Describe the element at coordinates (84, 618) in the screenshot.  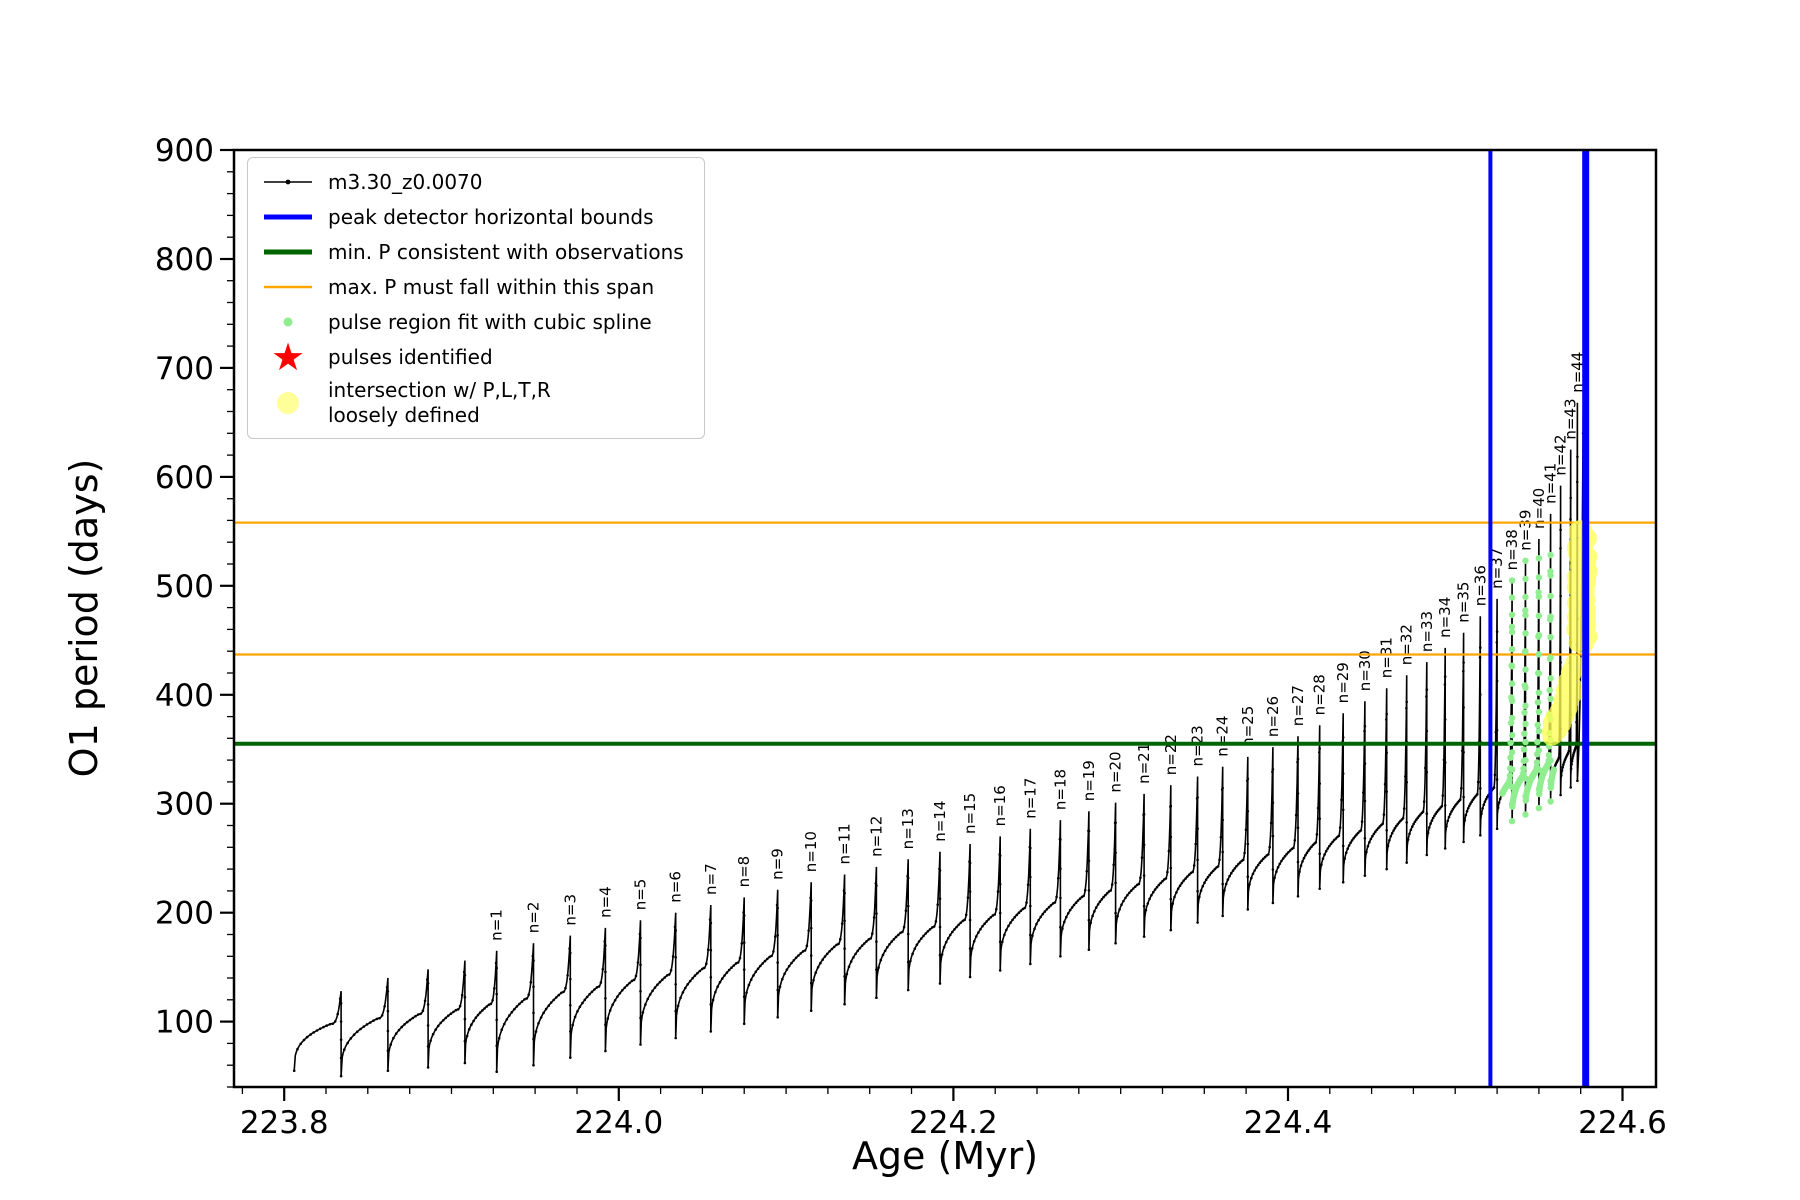
I see `y-axis-title: O1 period (days)` at that location.